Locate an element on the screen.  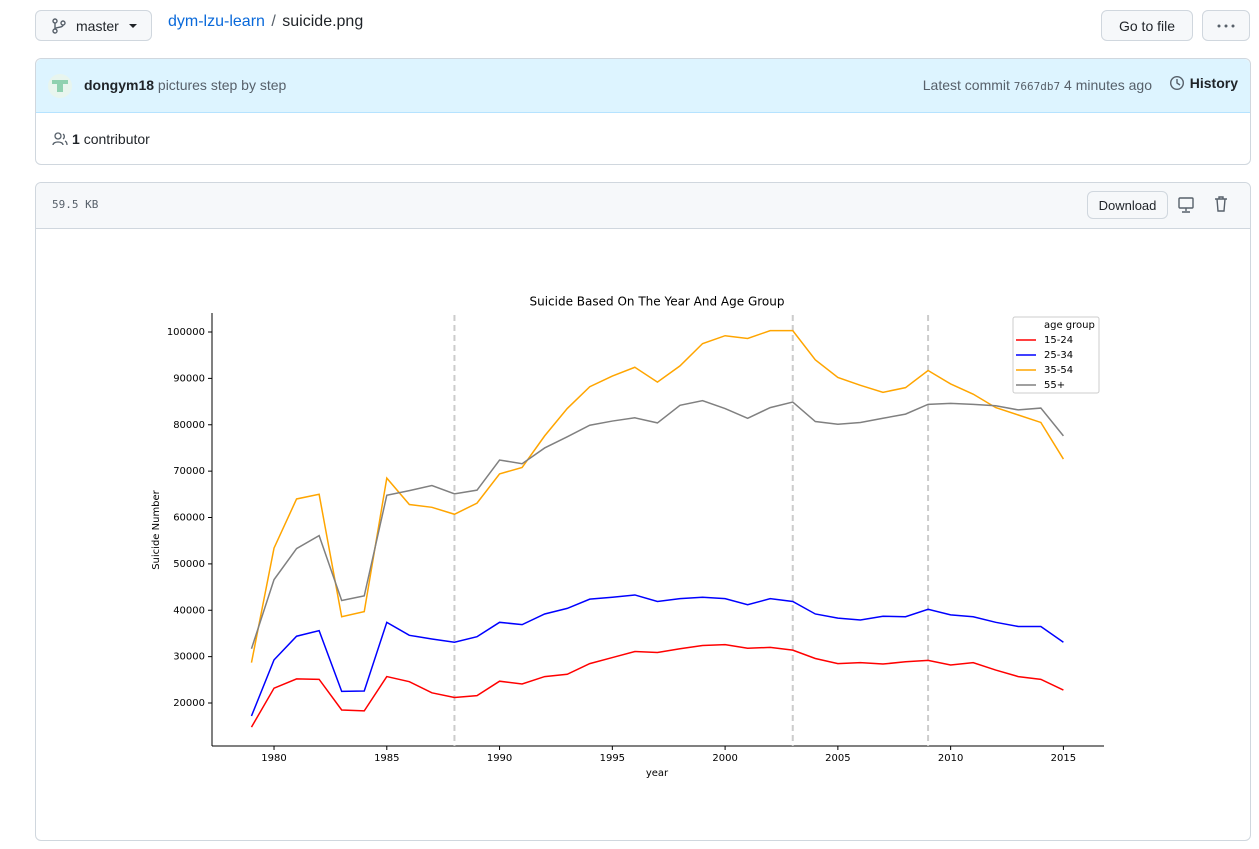
commit-meta: Latest commit 7667db7 4 minutes ago is located at coordinates (1037, 85).